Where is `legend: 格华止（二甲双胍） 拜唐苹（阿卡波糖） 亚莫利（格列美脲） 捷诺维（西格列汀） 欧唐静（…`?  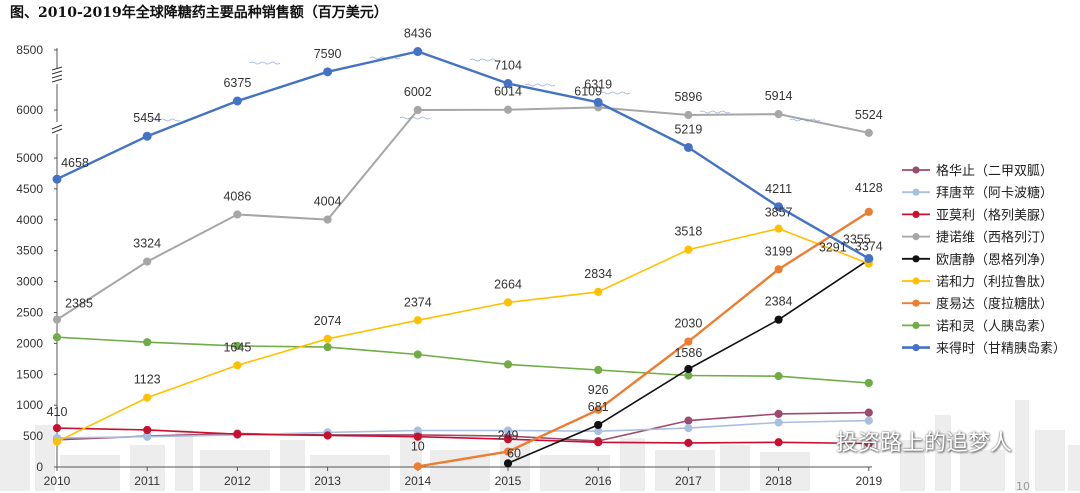
legend: 格华止（二甲双胍） 拜唐苹（阿卡波糖） 亚莫利（格列美脲） 捷诺维（西格列汀） 欧唐静（… is located at coordinates (984, 260).